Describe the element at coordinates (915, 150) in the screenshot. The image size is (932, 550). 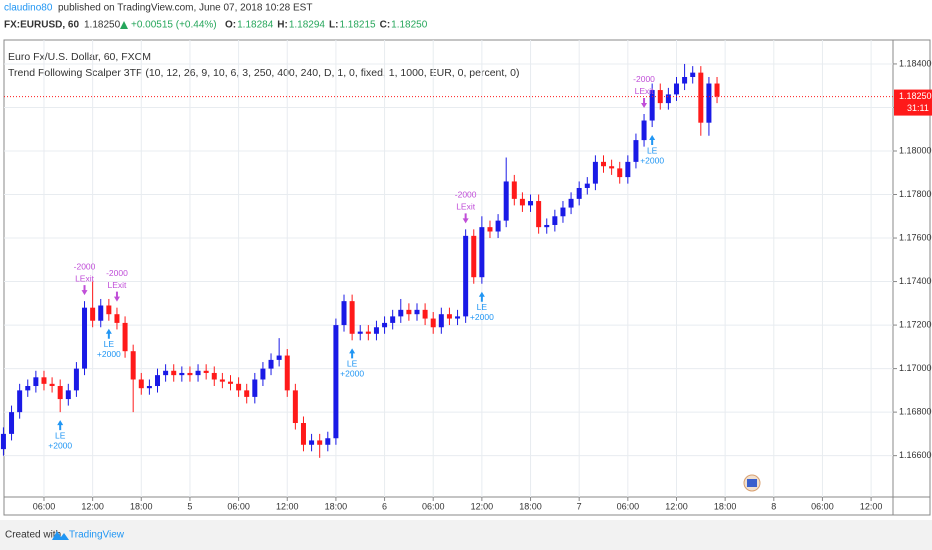
I see `y-tick-label: 1.18000` at that location.